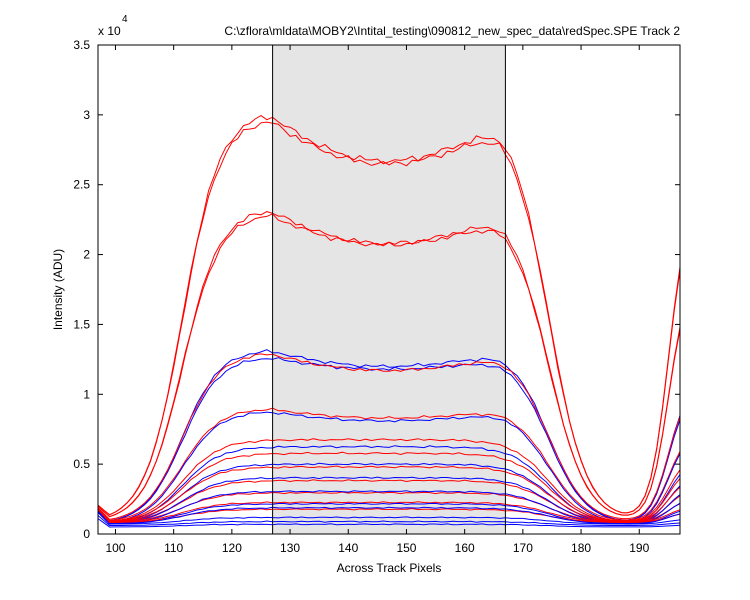 Image resolution: width=750 pixels, height=600 pixels. What do you see at coordinates (81, 185) in the screenshot?
I see `y-tick-label: 2.5` at bounding box center [81, 185].